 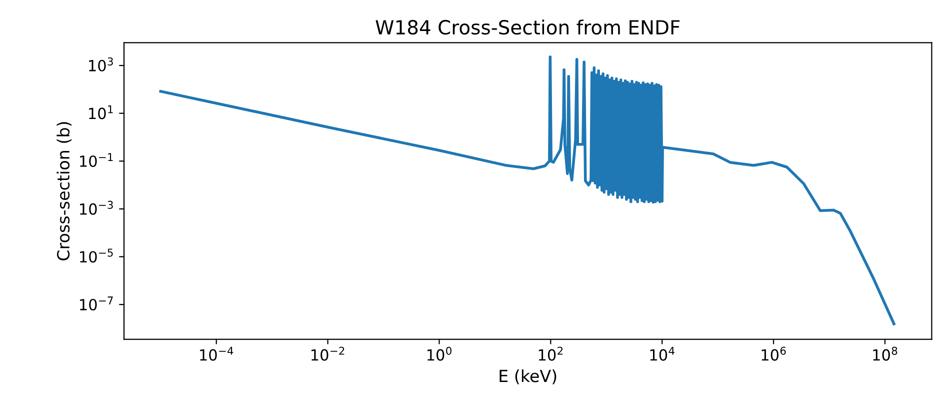 What do you see at coordinates (528, 376) in the screenshot?
I see `x-axis-title: E (keV)` at bounding box center [528, 376].